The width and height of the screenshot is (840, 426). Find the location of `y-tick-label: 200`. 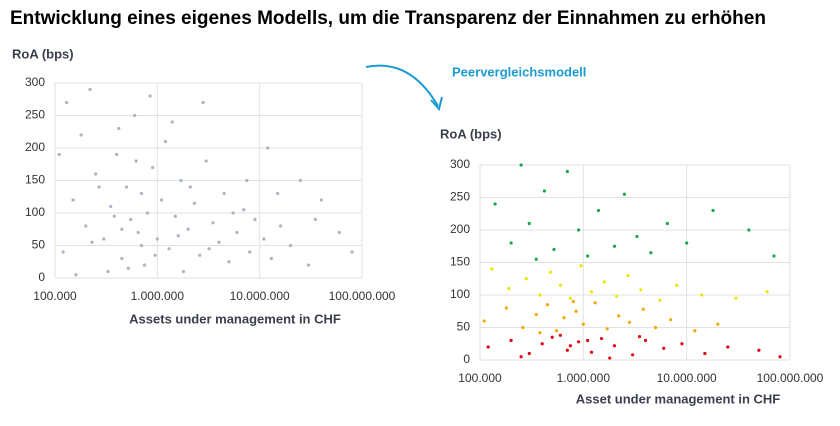

y-tick-label: 200 is located at coordinates (460, 229).